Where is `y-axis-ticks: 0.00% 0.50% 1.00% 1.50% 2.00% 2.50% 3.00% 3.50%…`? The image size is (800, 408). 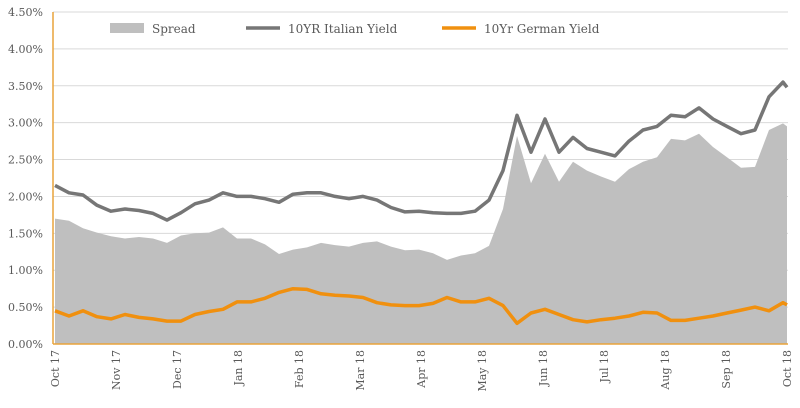
y-axis-ticks: 0.00% 0.50% 1.00% 1.50% 2.00% 2.50% 3.00% 3.50%… is located at coordinates (25, 178).